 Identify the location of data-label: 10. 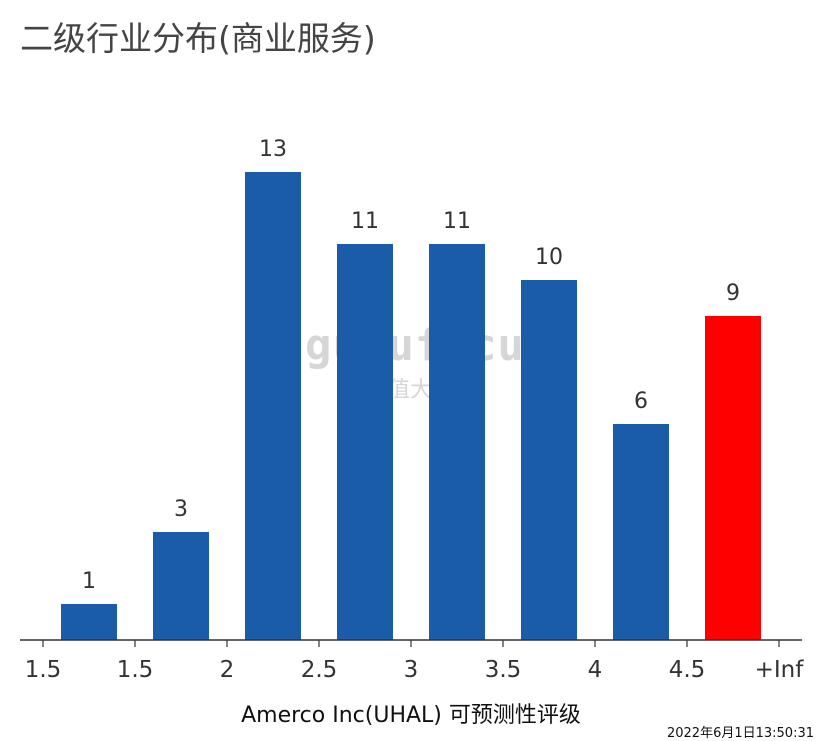
(549, 257).